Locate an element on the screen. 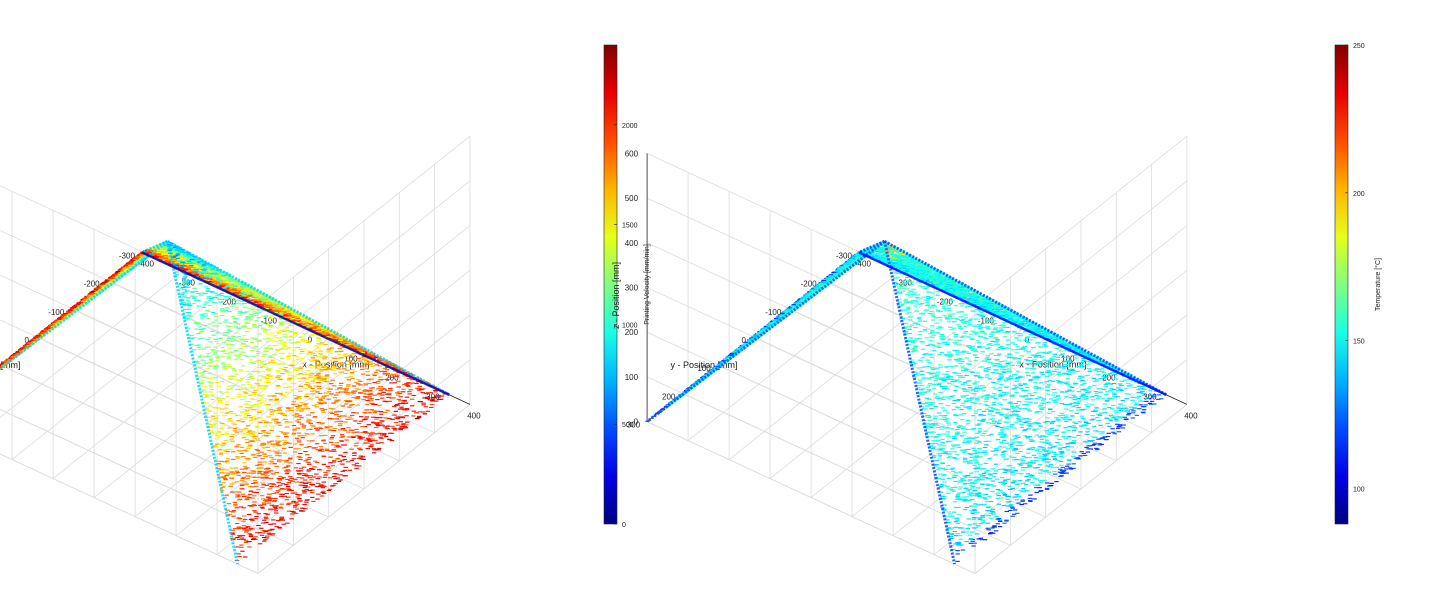 The width and height of the screenshot is (1431, 591). y-tick-label: -200 is located at coordinates (92, 284).